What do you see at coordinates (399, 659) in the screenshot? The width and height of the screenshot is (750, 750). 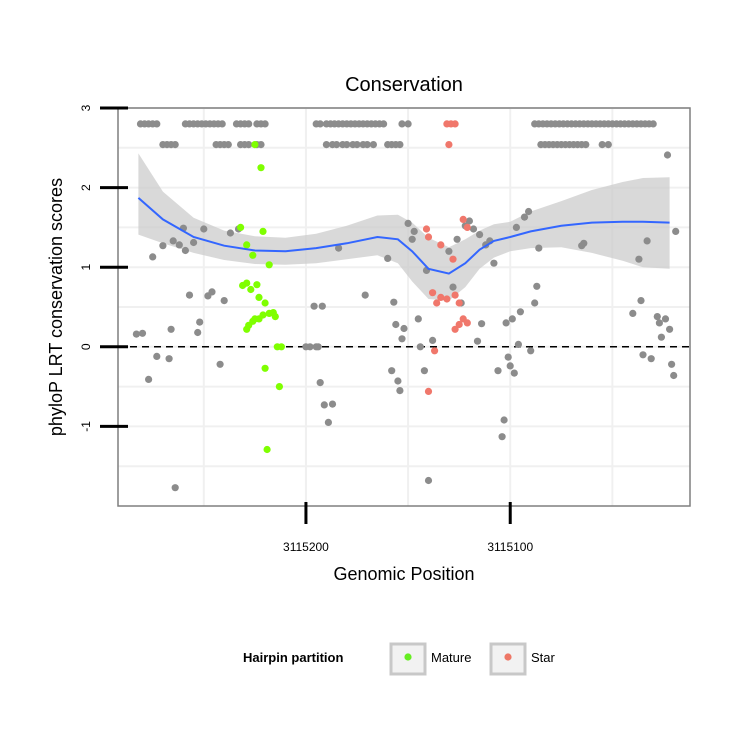 I see `legend: Hairpin partition Mature Star` at bounding box center [399, 659].